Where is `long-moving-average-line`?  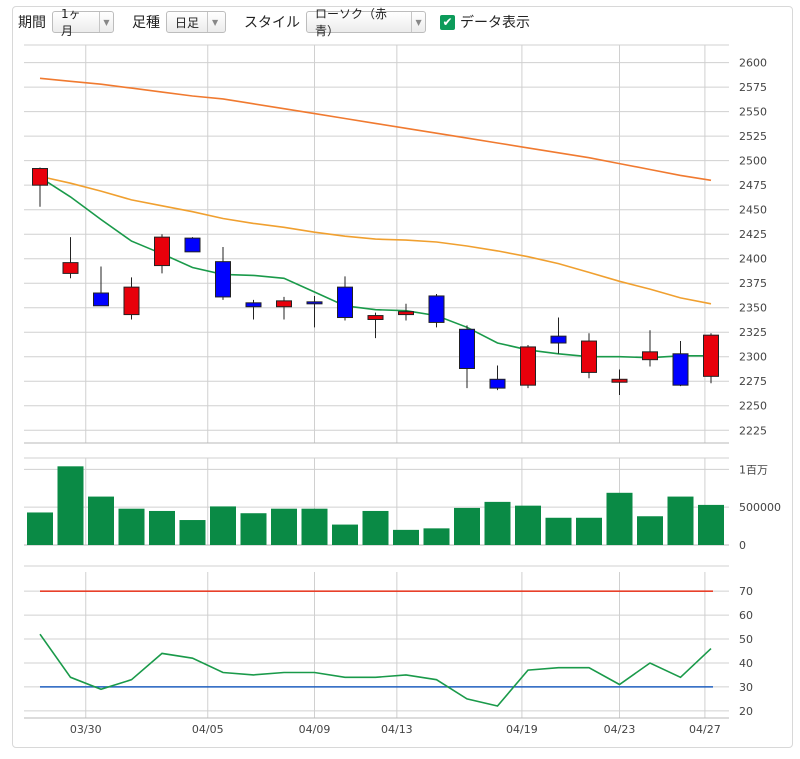
long-moving-average-line is located at coordinates (375, 129).